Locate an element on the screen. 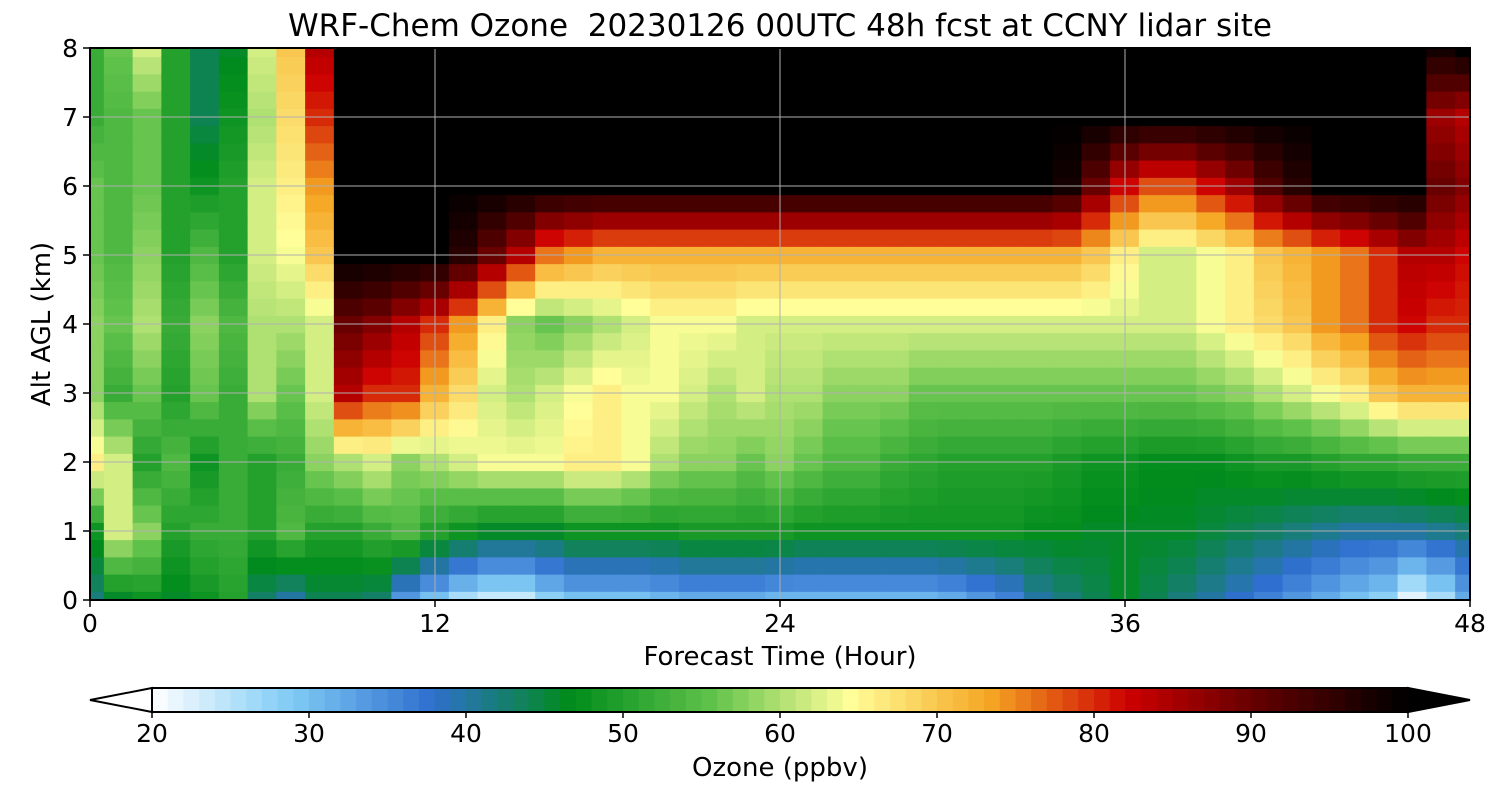 The height and width of the screenshot is (800, 1500). colorbar: 20 30 40 50 60 70 80 90 100 is located at coordinates (780, 717).